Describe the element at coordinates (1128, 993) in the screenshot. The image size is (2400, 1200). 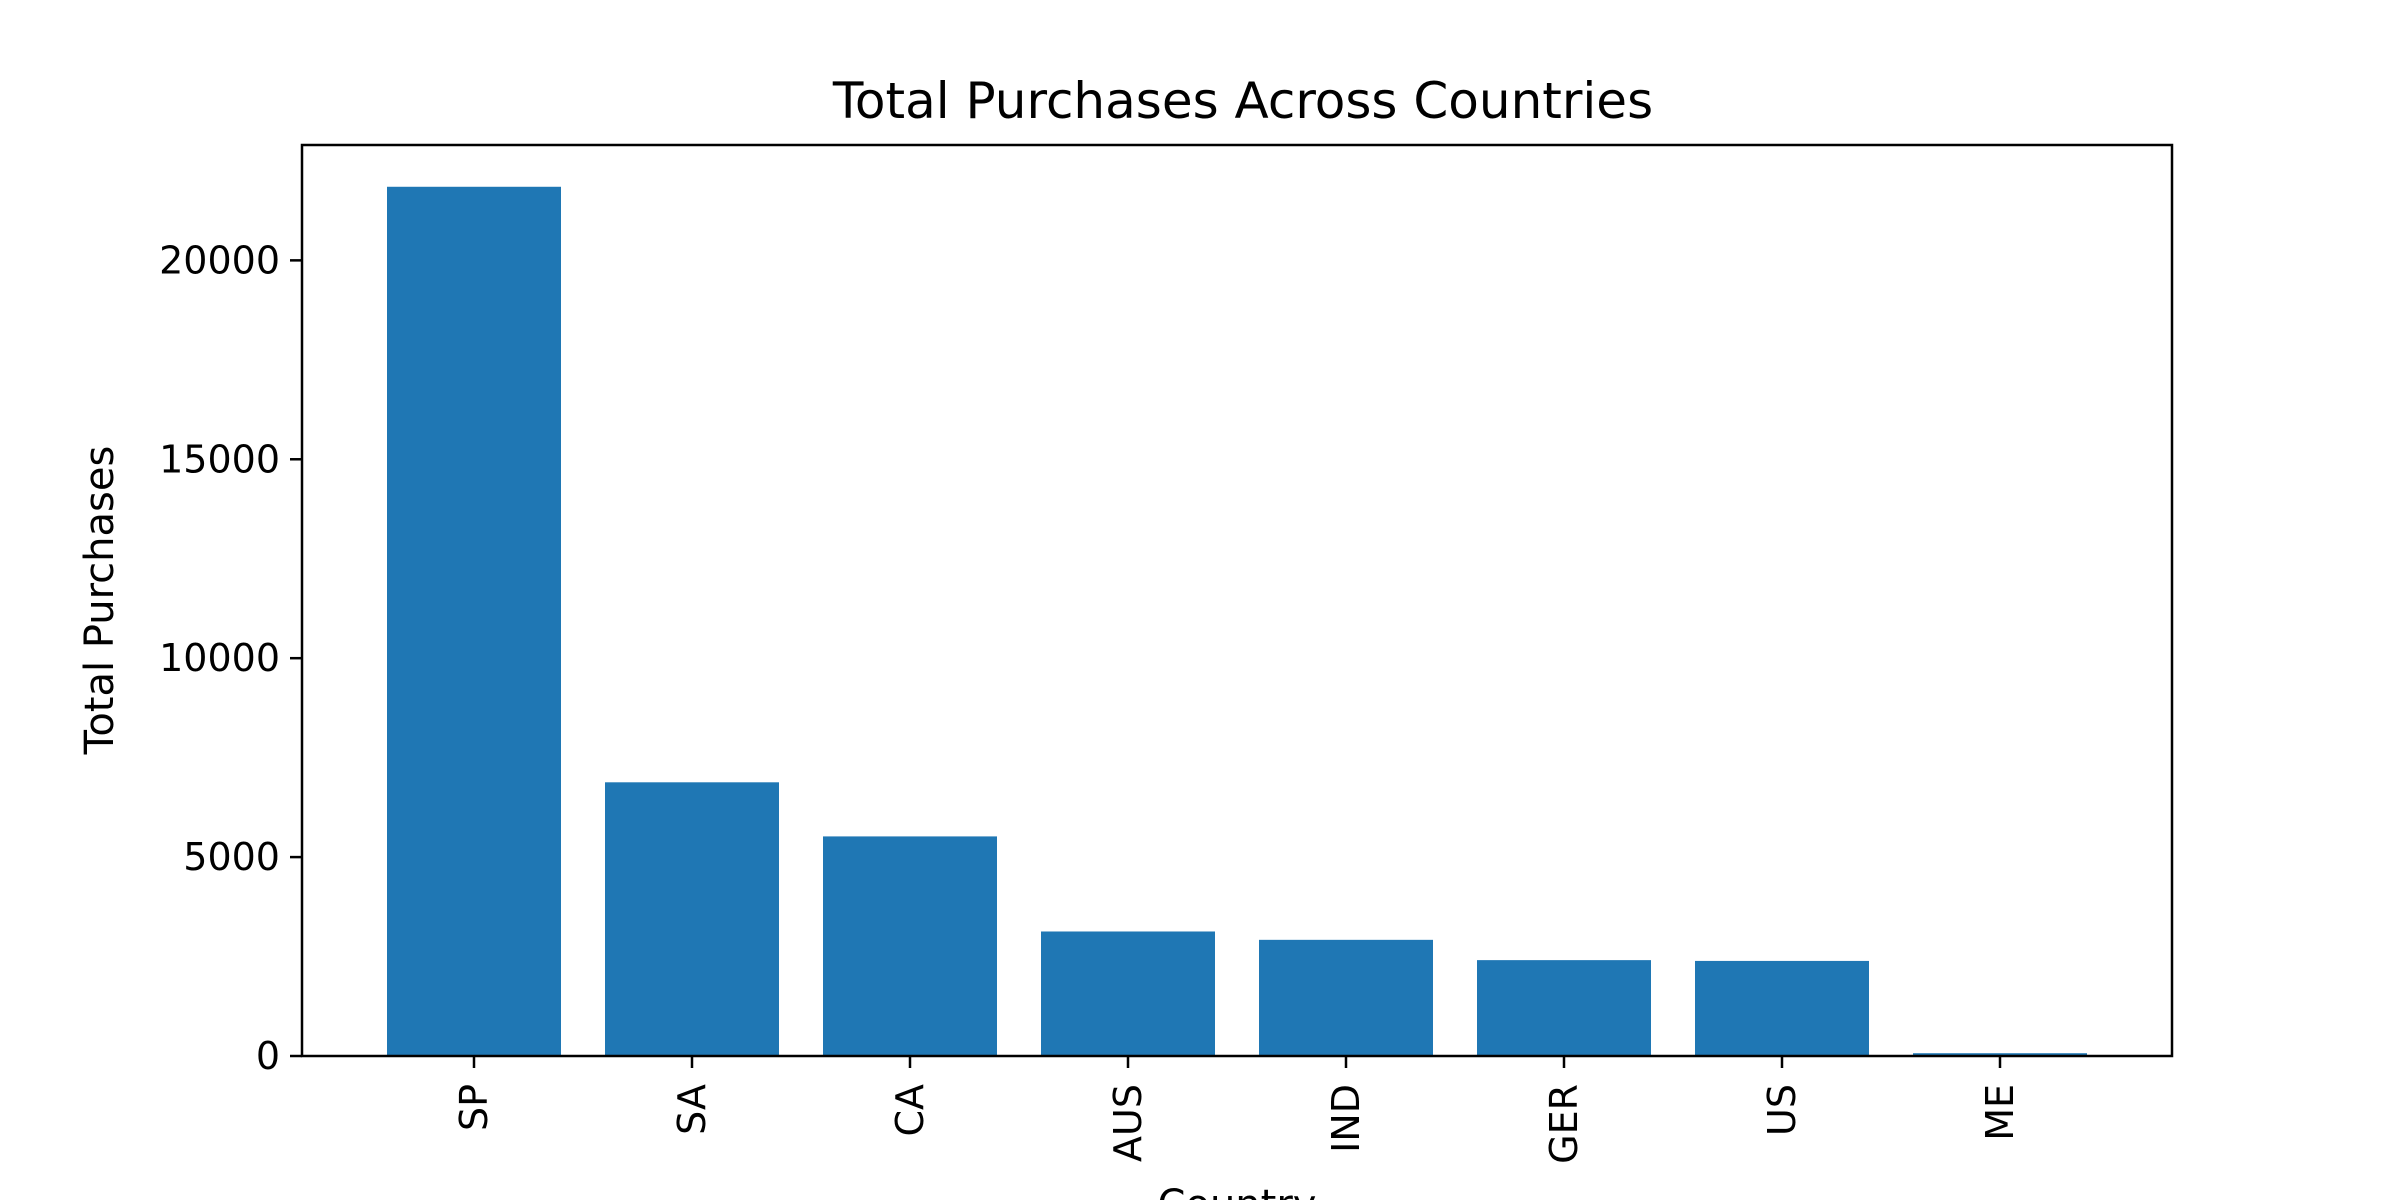
I see `bar-aus` at that location.